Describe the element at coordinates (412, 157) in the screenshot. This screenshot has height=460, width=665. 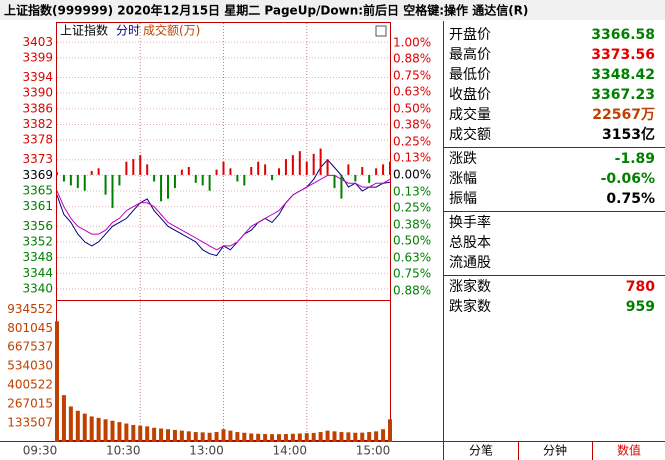
I see `y2-tick-label: 0.13%` at that location.